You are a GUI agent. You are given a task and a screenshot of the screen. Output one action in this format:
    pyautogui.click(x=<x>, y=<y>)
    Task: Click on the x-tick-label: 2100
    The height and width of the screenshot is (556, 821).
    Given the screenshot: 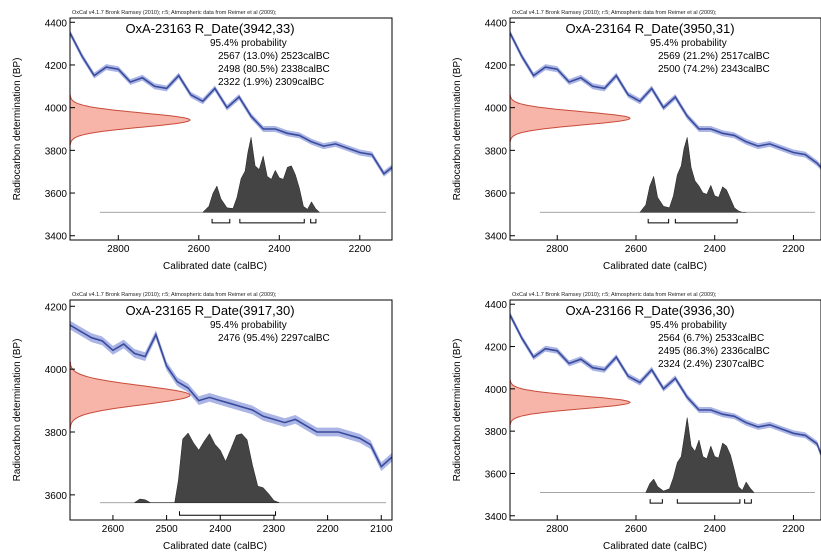 What is the action you would take?
    pyautogui.click(x=381, y=529)
    